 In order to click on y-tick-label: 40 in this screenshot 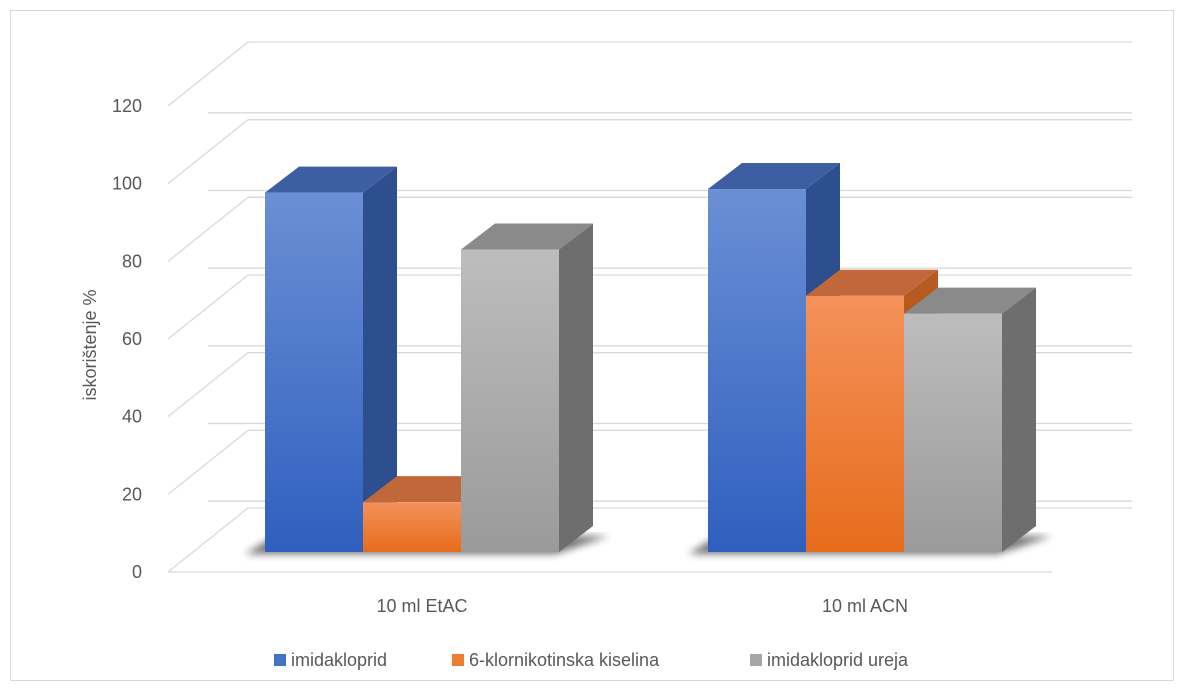, I will do `click(132, 417)`.